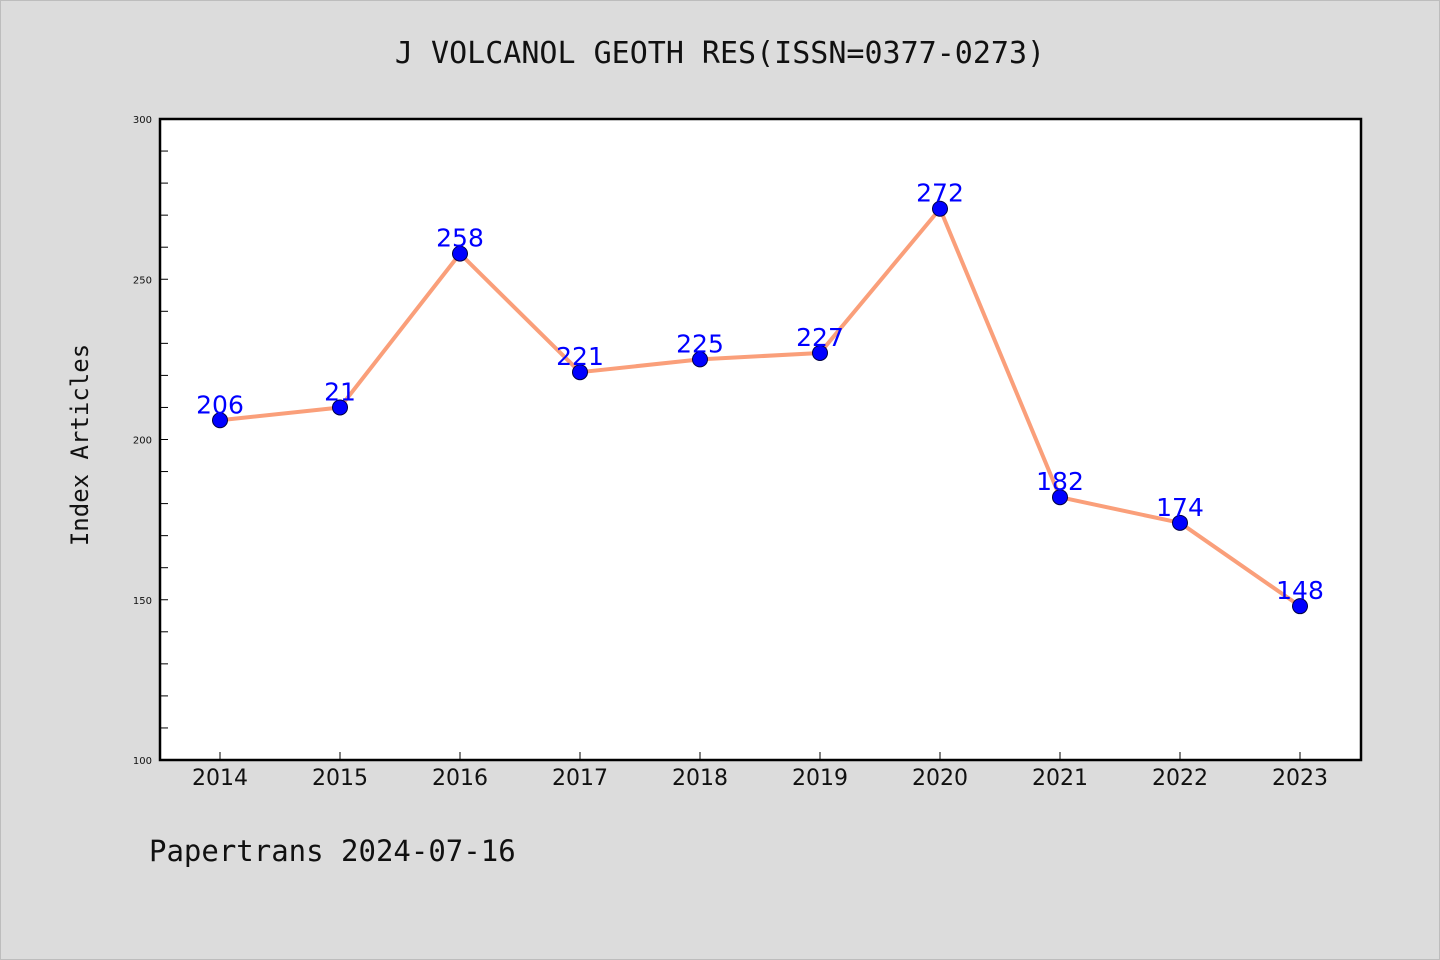 The width and height of the screenshot is (1440, 960). I want to click on y-tick-label: 150, so click(142, 601).